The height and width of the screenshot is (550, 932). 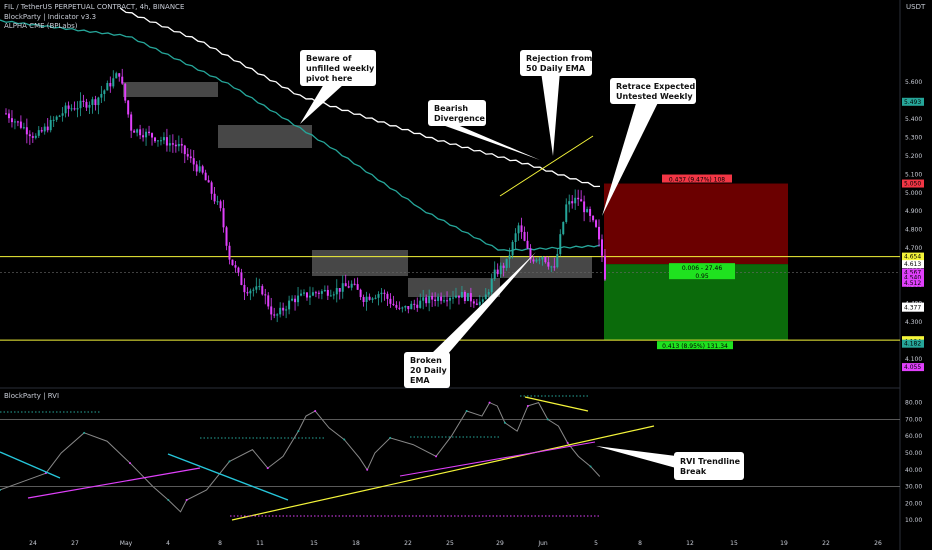 I want to click on annotation-broken-ema20-pointer, so click(x=483, y=303).